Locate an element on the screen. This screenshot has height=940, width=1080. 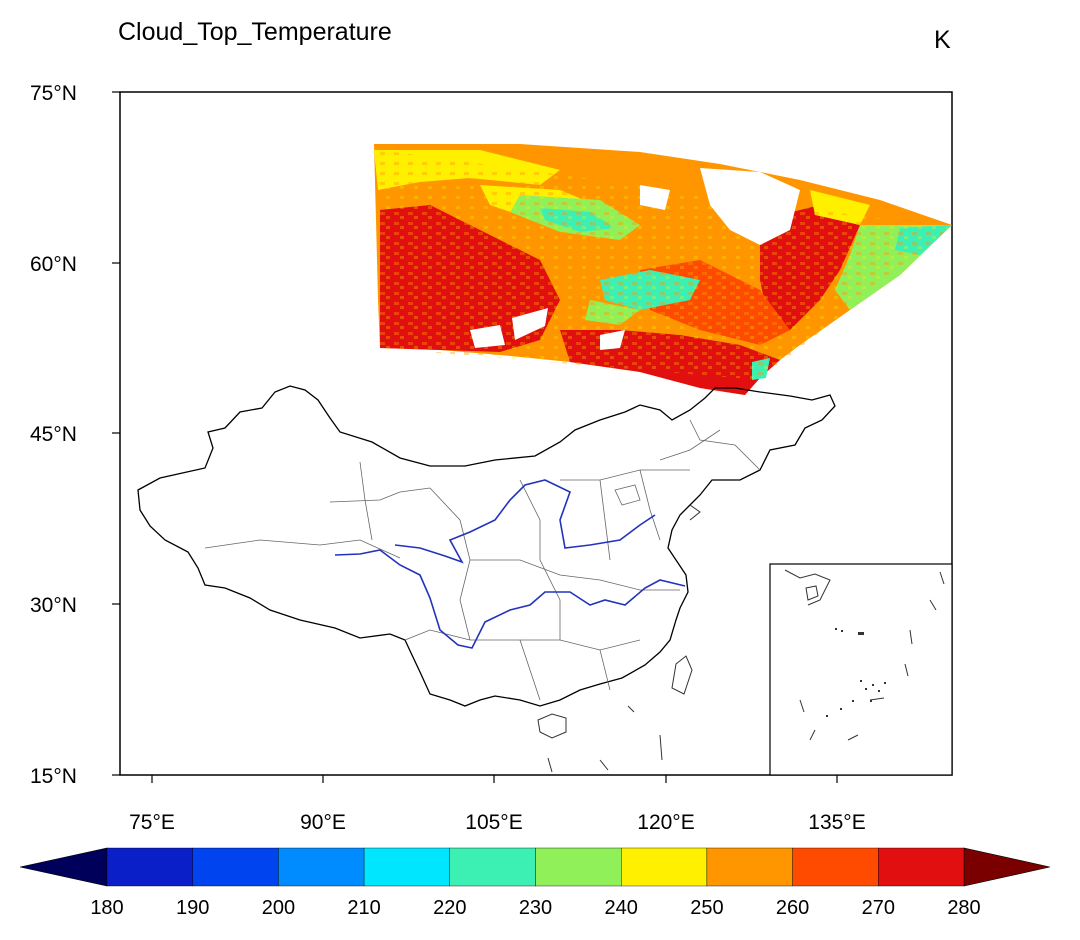
lat-axis is located at coordinates (116, 433).